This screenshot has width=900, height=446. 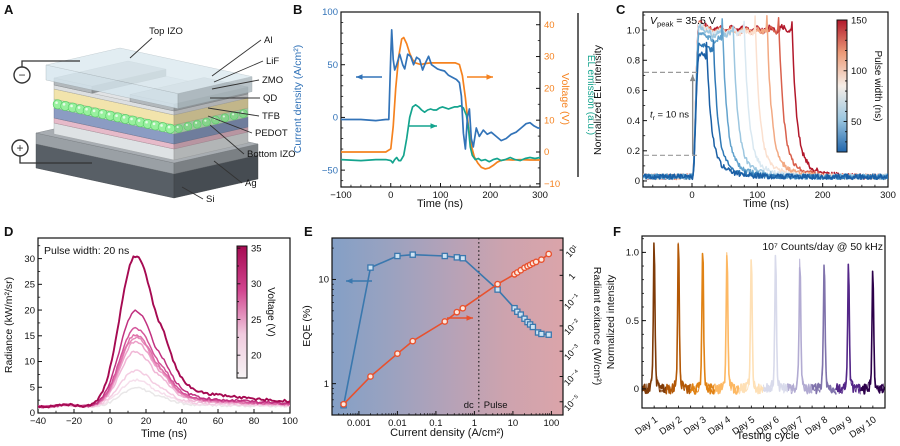 I want to click on terminals: −+, so click(x=51, y=112).